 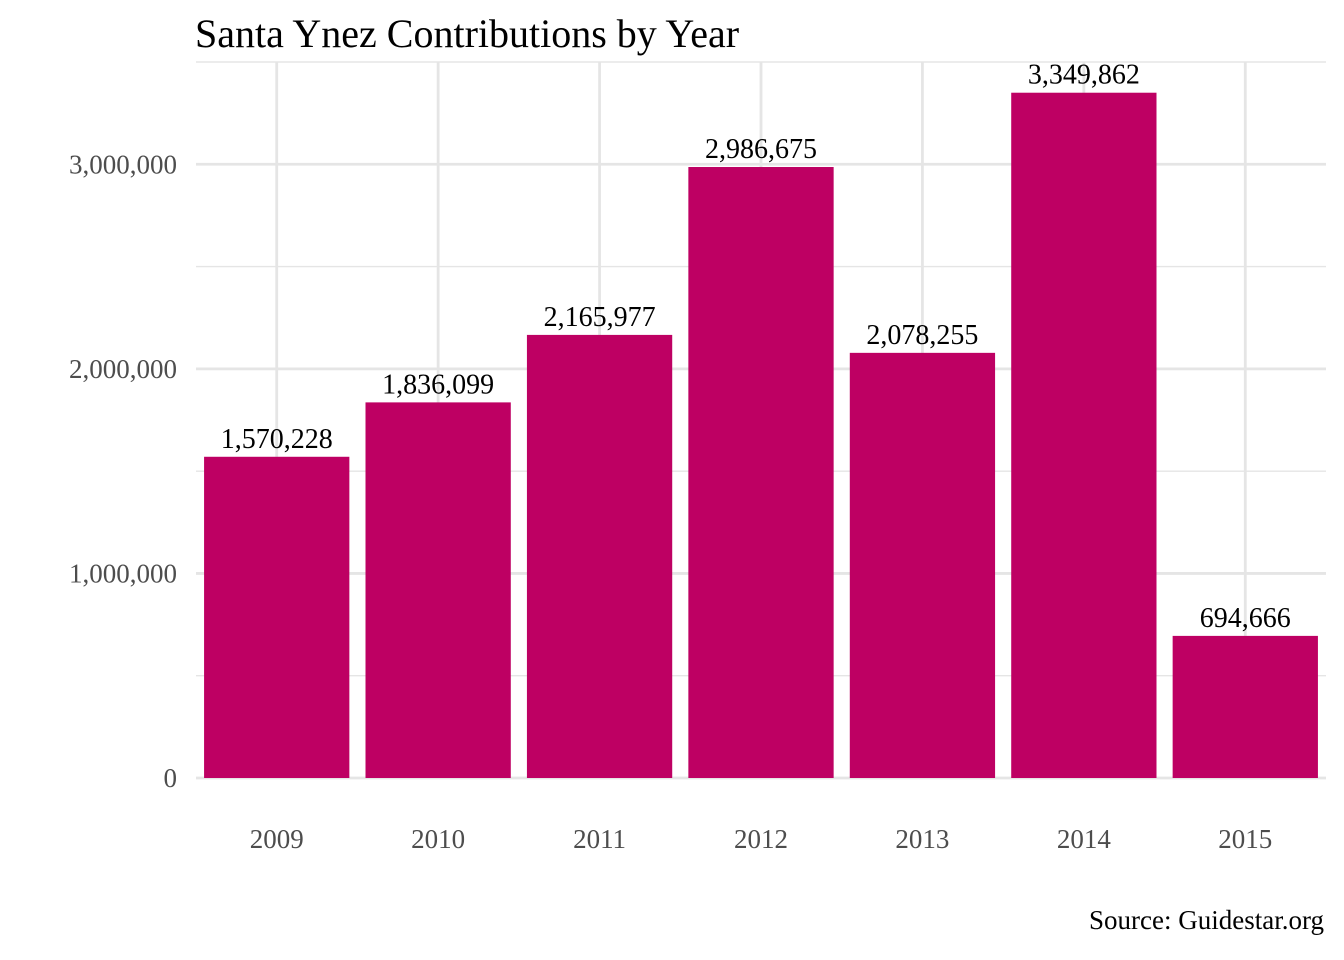 I want to click on y-tick-label: 2,000,000, so click(x=123, y=369).